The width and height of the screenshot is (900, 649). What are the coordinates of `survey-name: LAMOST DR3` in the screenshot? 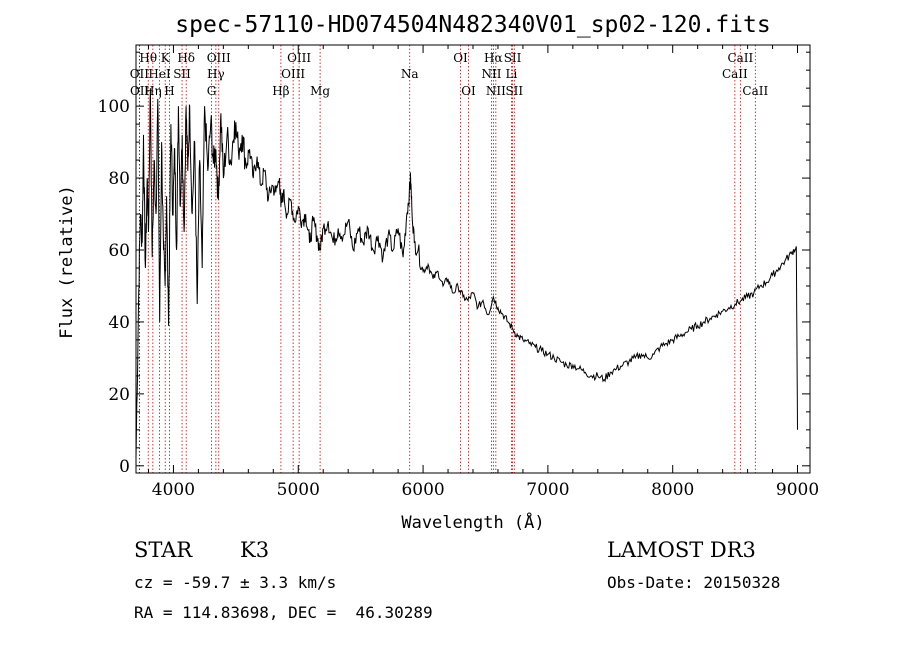 It's located at (681, 550).